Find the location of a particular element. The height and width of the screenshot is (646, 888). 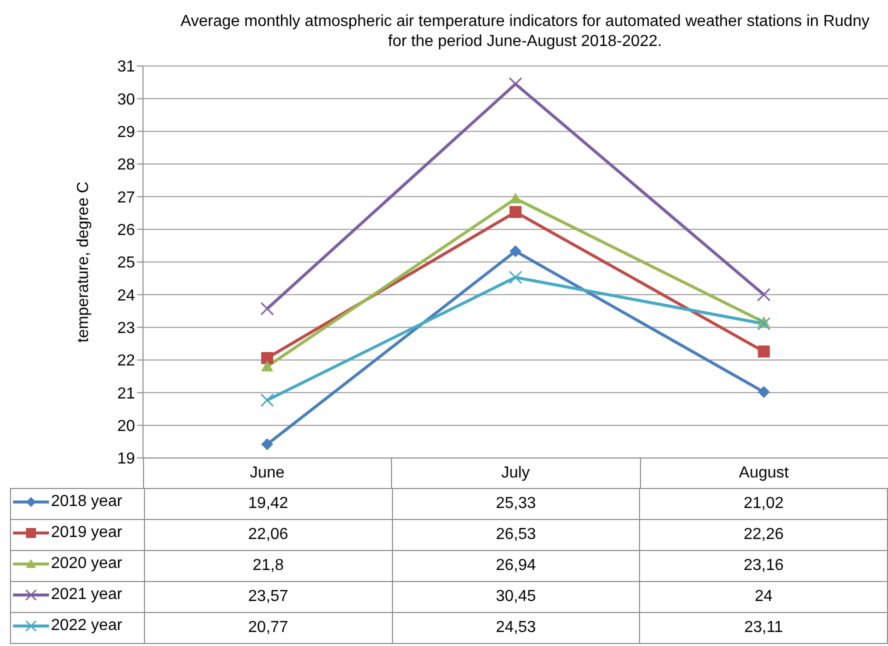

y-tick-label: 29 is located at coordinates (126, 133).